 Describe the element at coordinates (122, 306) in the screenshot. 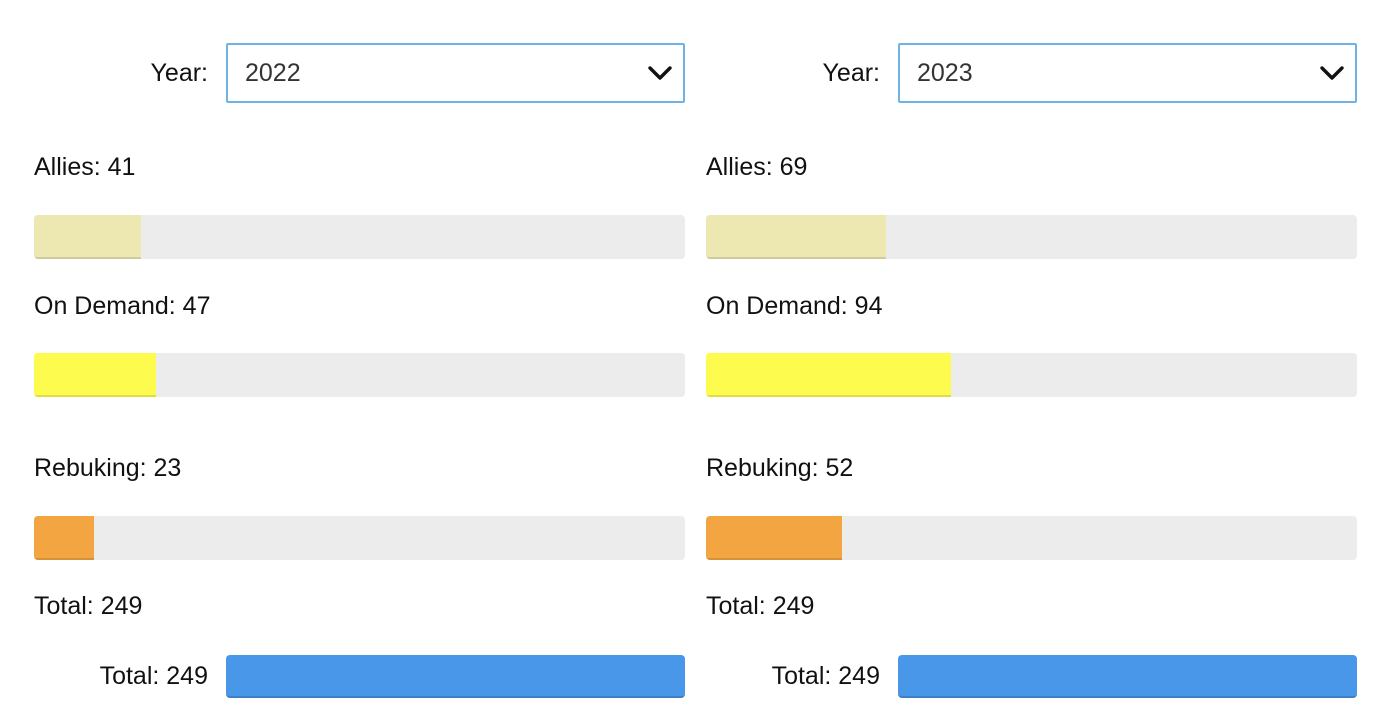

I see `on-demand-label: On Demand: 47` at that location.